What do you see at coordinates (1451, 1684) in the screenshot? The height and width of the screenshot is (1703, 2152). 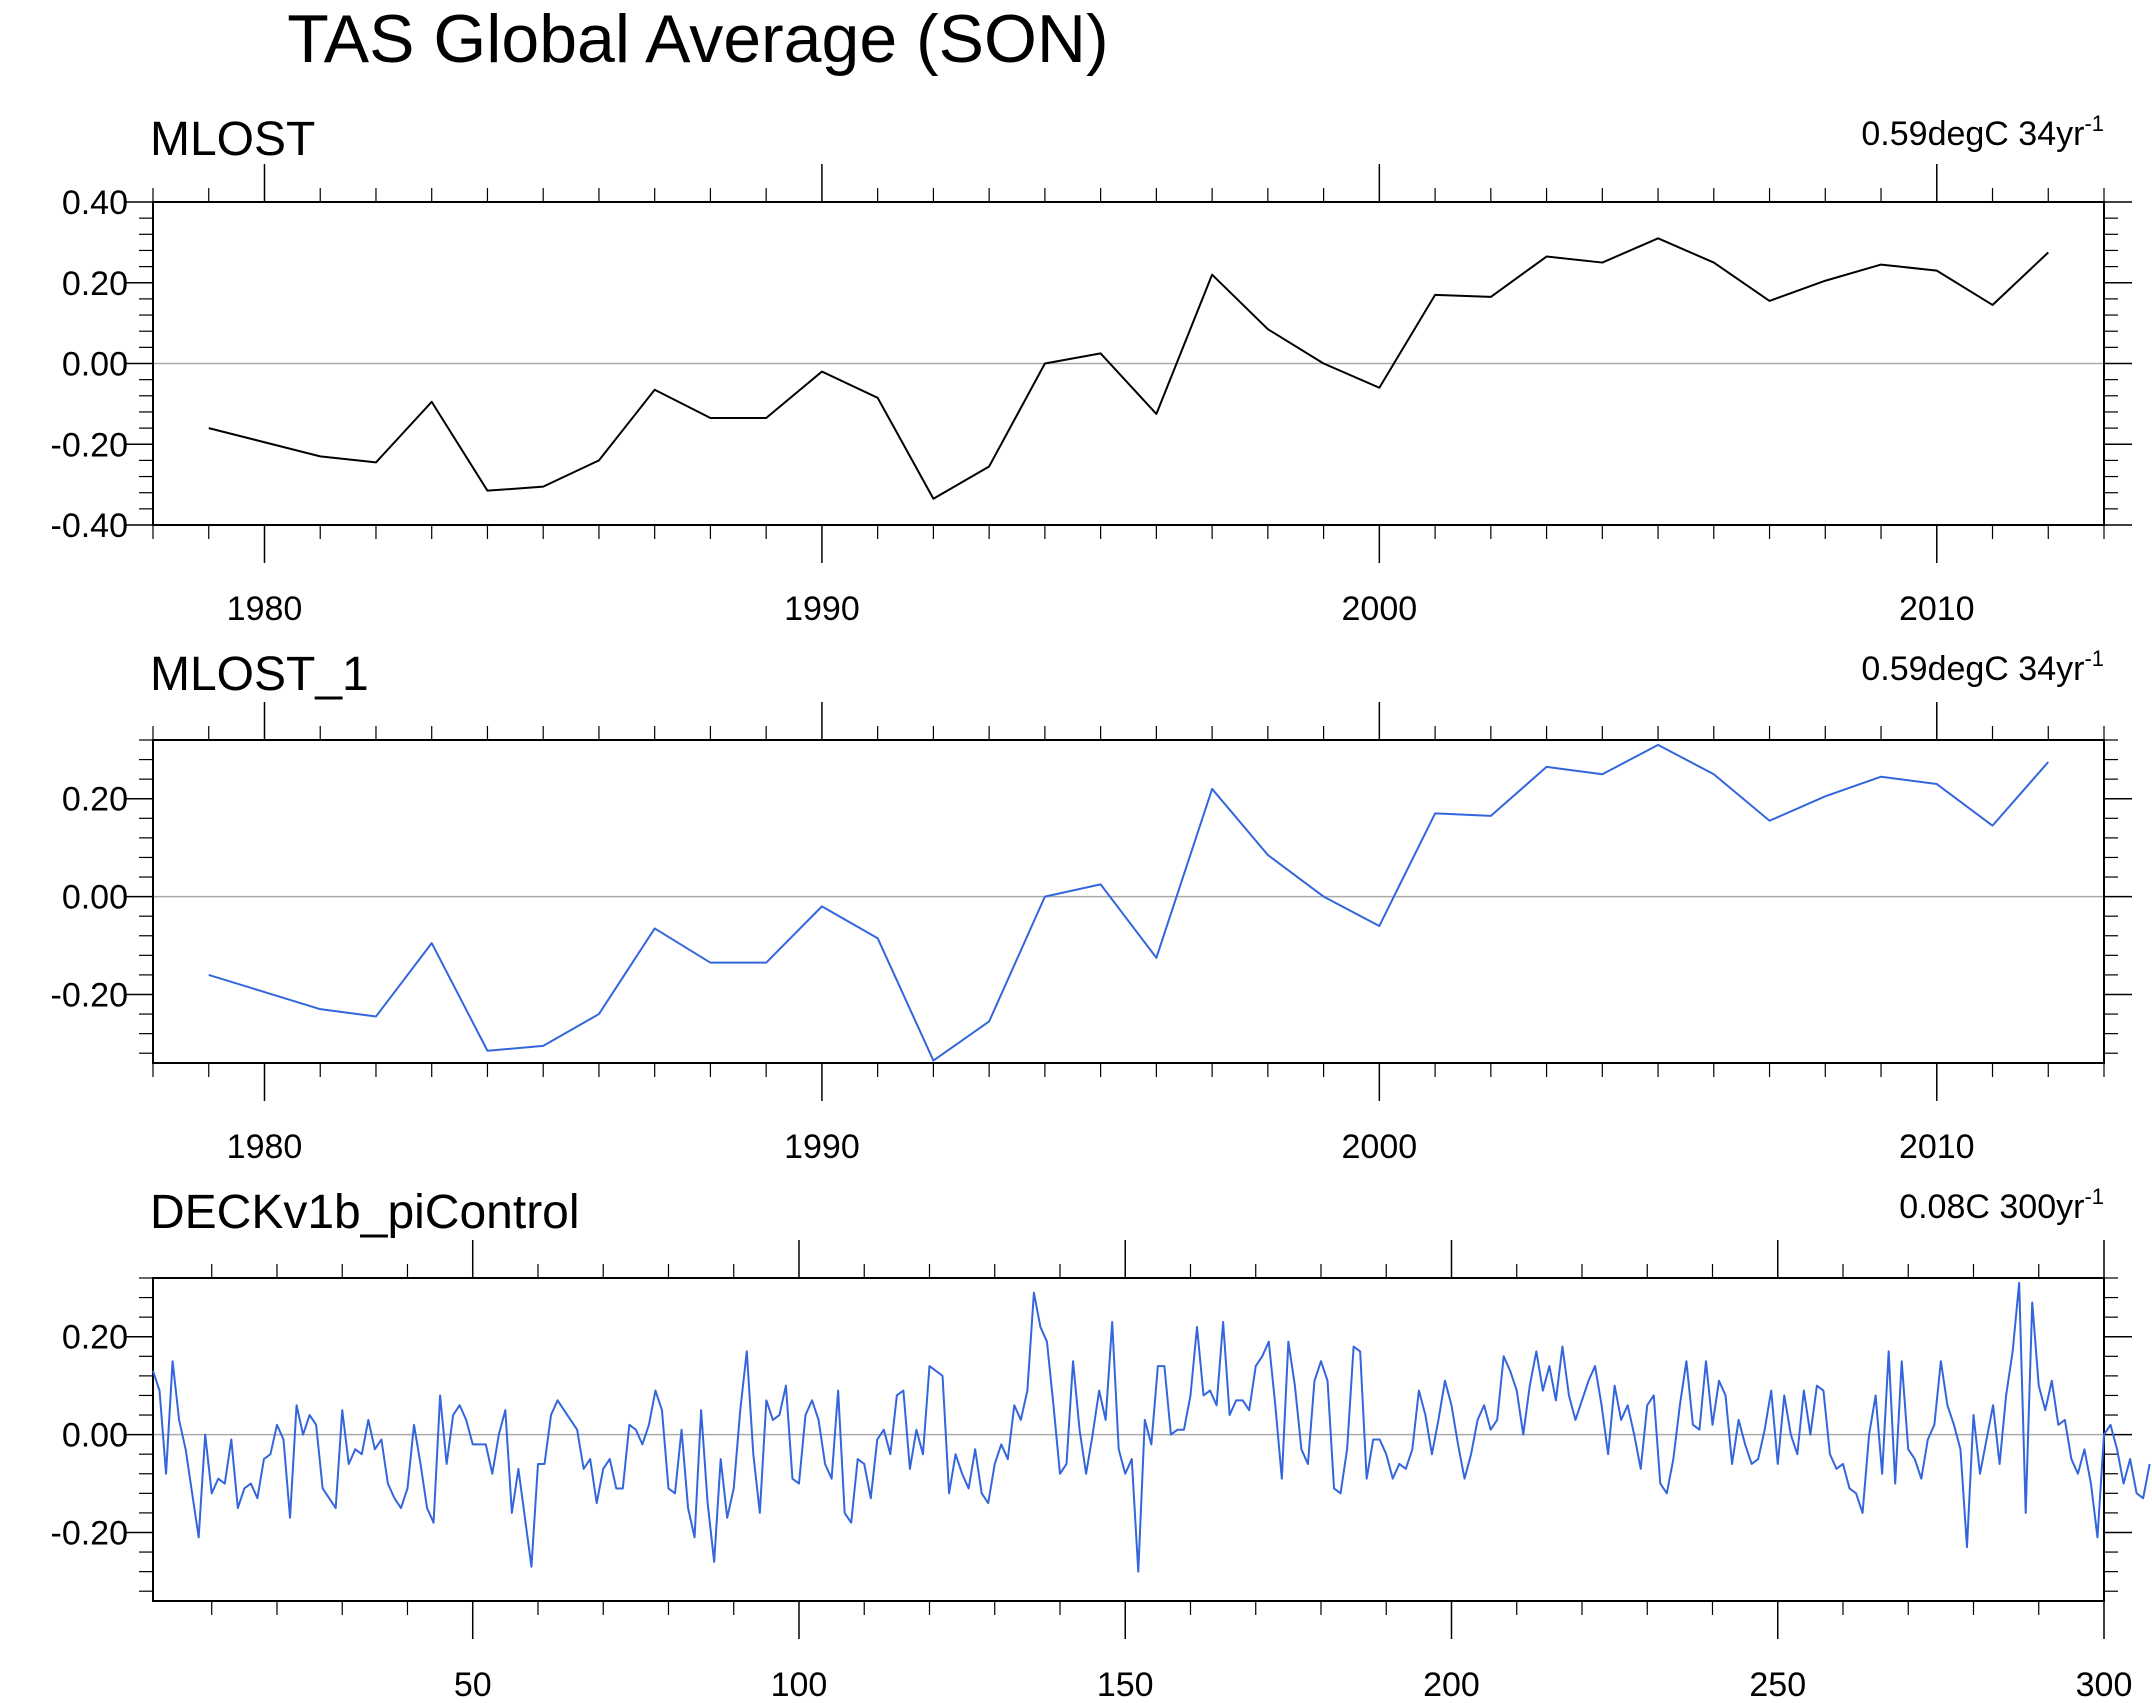 I see `x-tick-label: 200` at bounding box center [1451, 1684].